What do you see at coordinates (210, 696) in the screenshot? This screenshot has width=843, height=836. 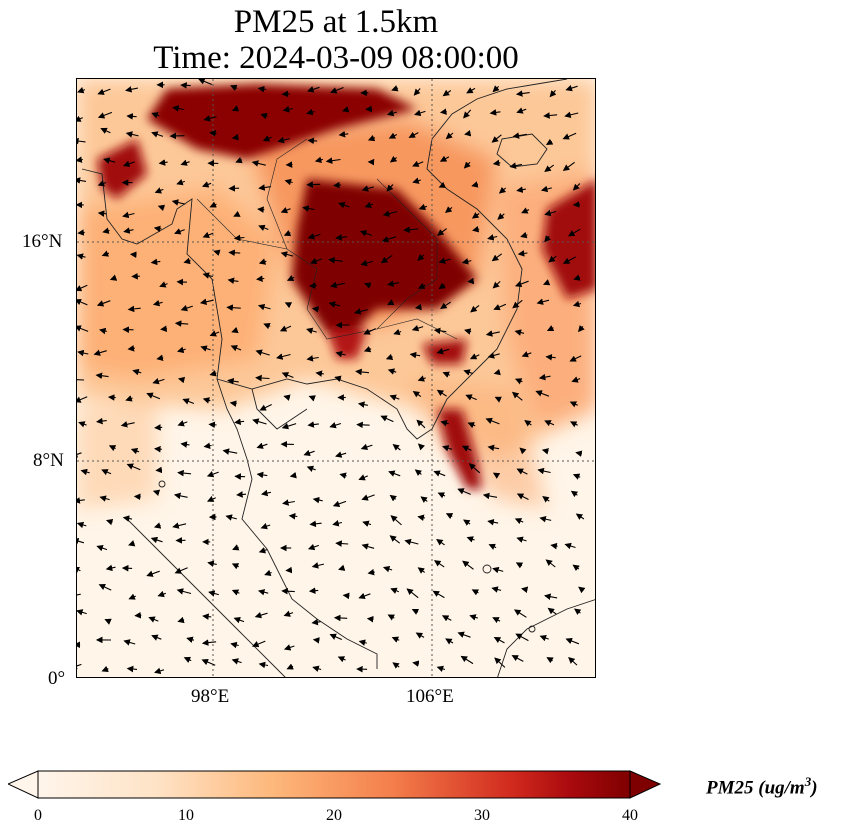 I see `lon-tick-98E: 98°E` at bounding box center [210, 696].